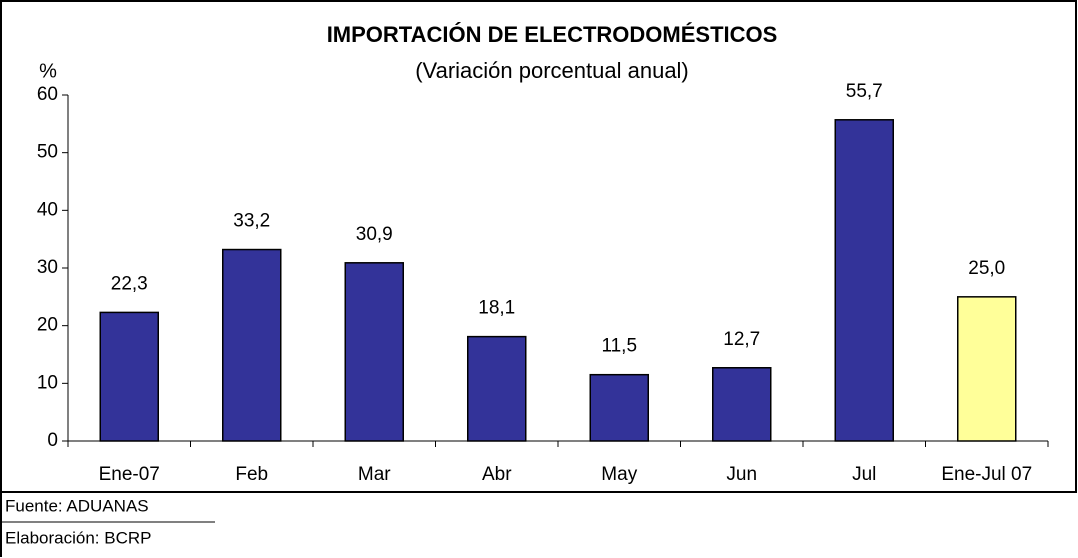 This screenshot has width=1078, height=558. Describe the element at coordinates (552, 70) in the screenshot. I see `chart-subtitle: (Variación porcentual anual)` at that location.